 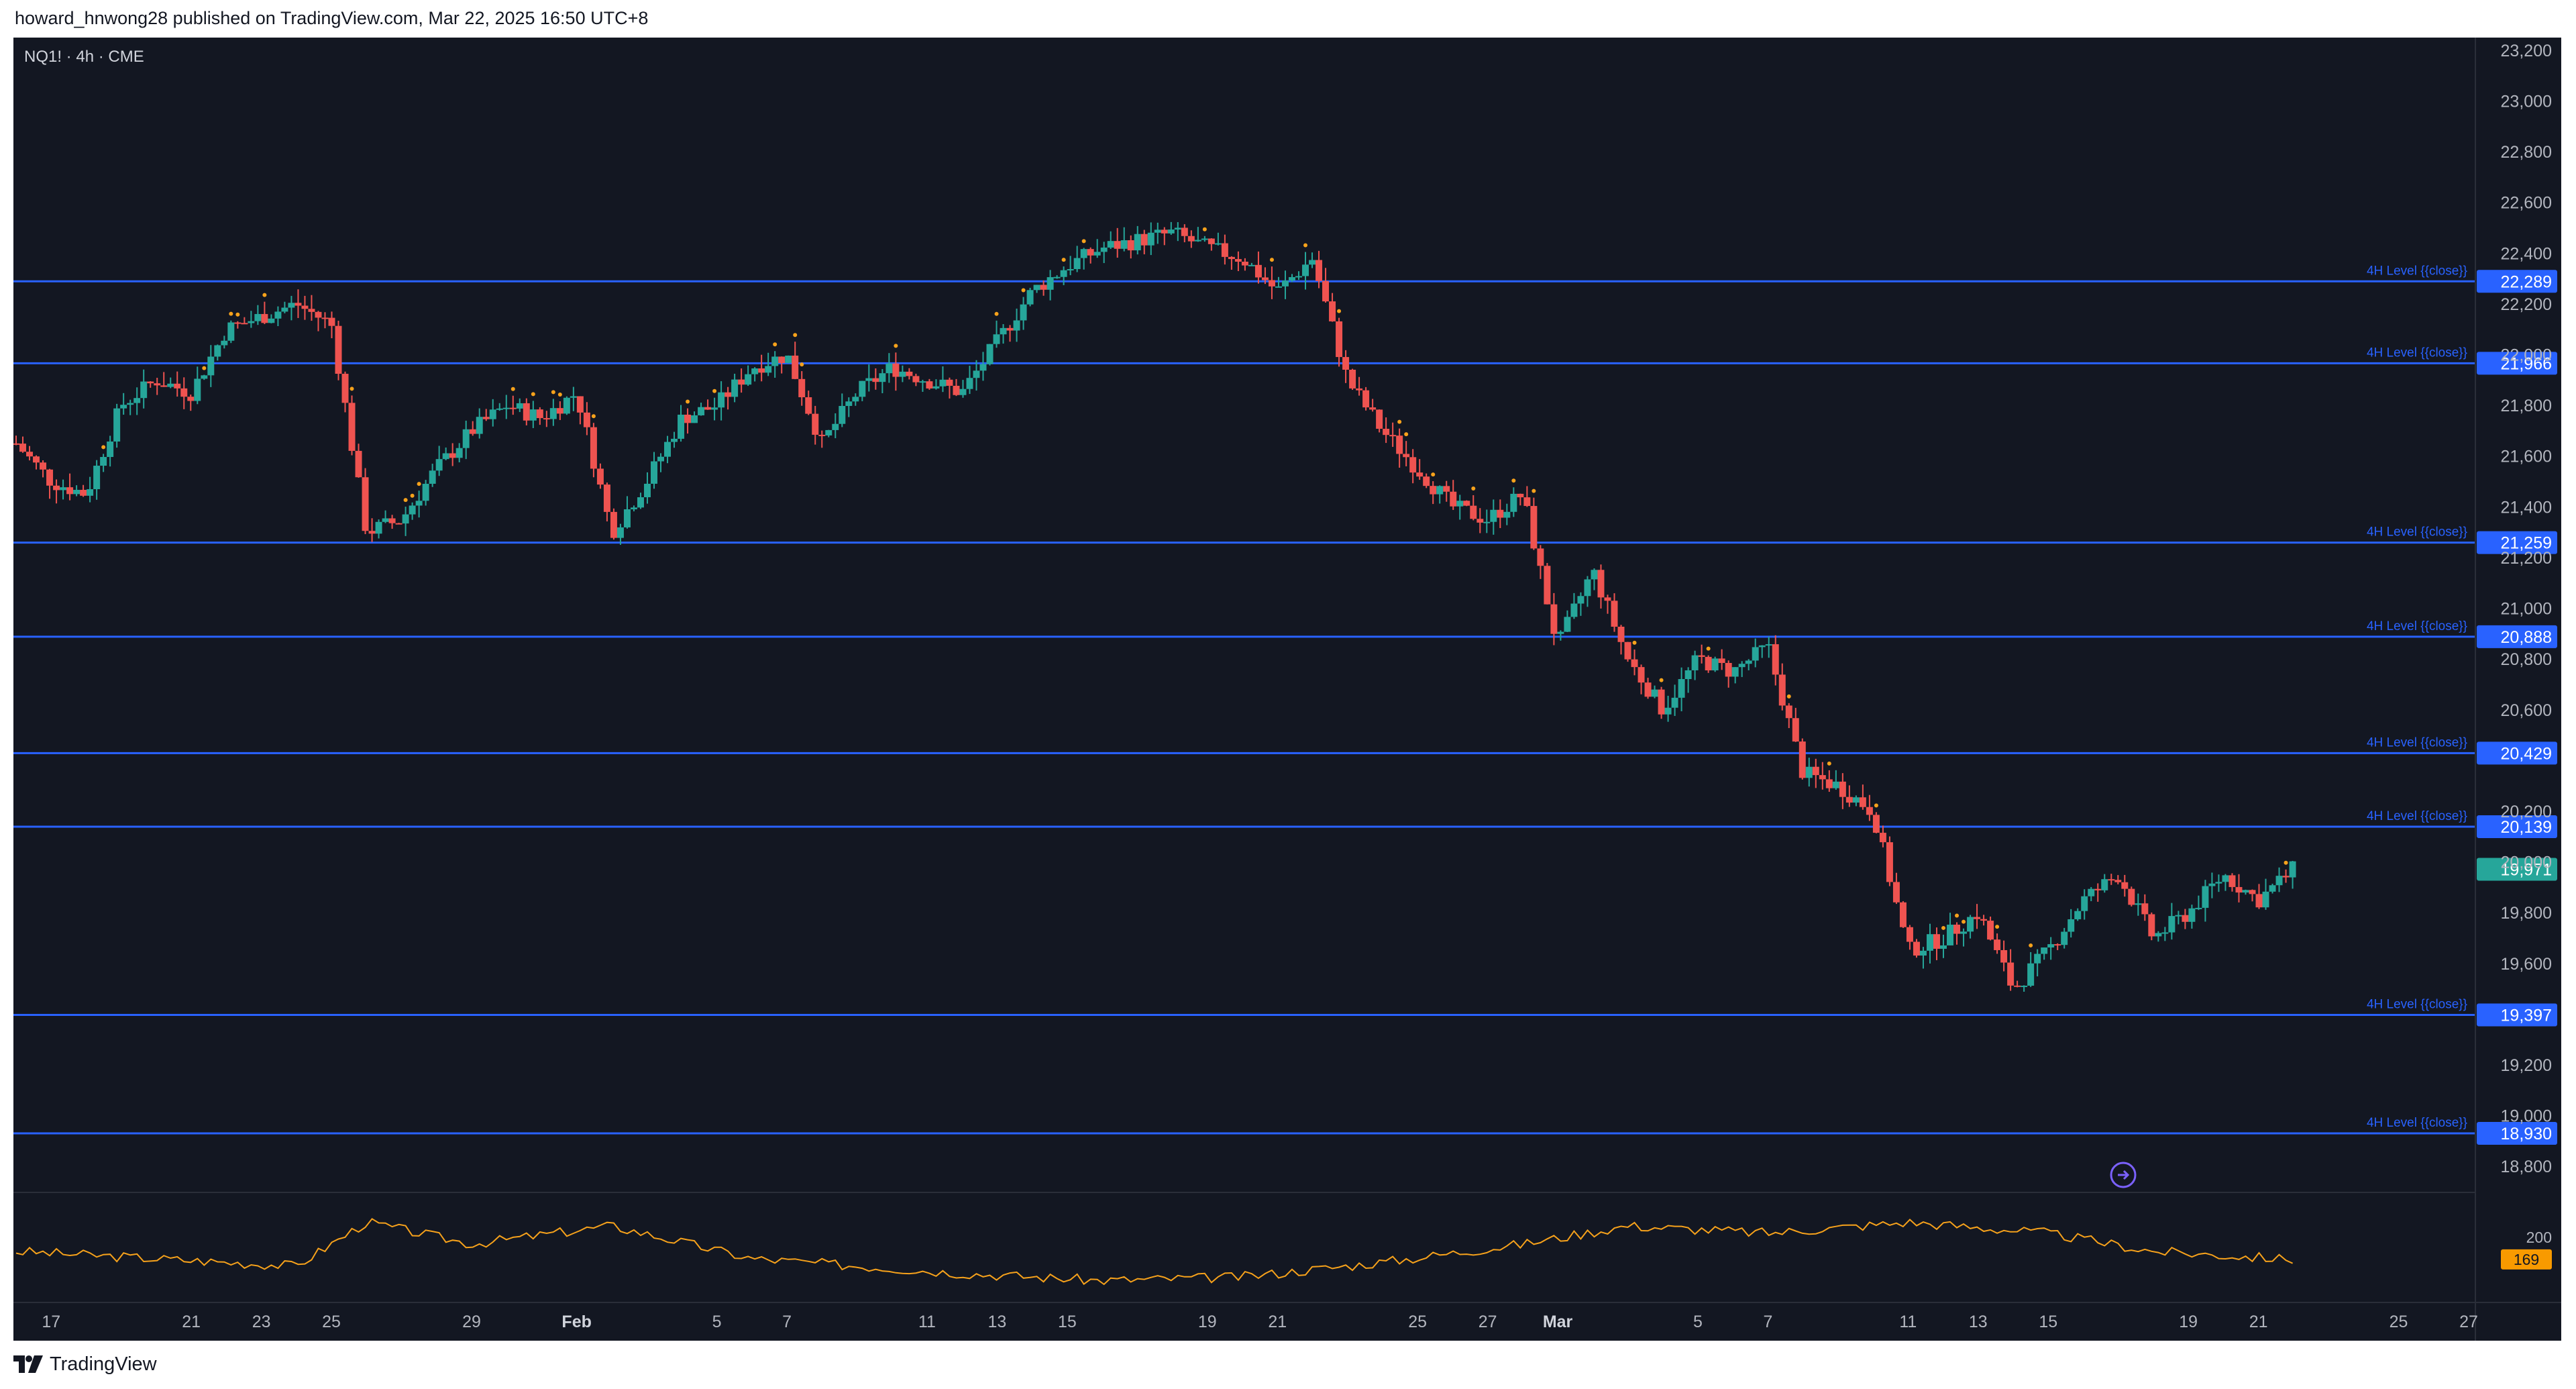 I want to click on symbol-label: NQ1! · 4h · CME, so click(x=84, y=57).